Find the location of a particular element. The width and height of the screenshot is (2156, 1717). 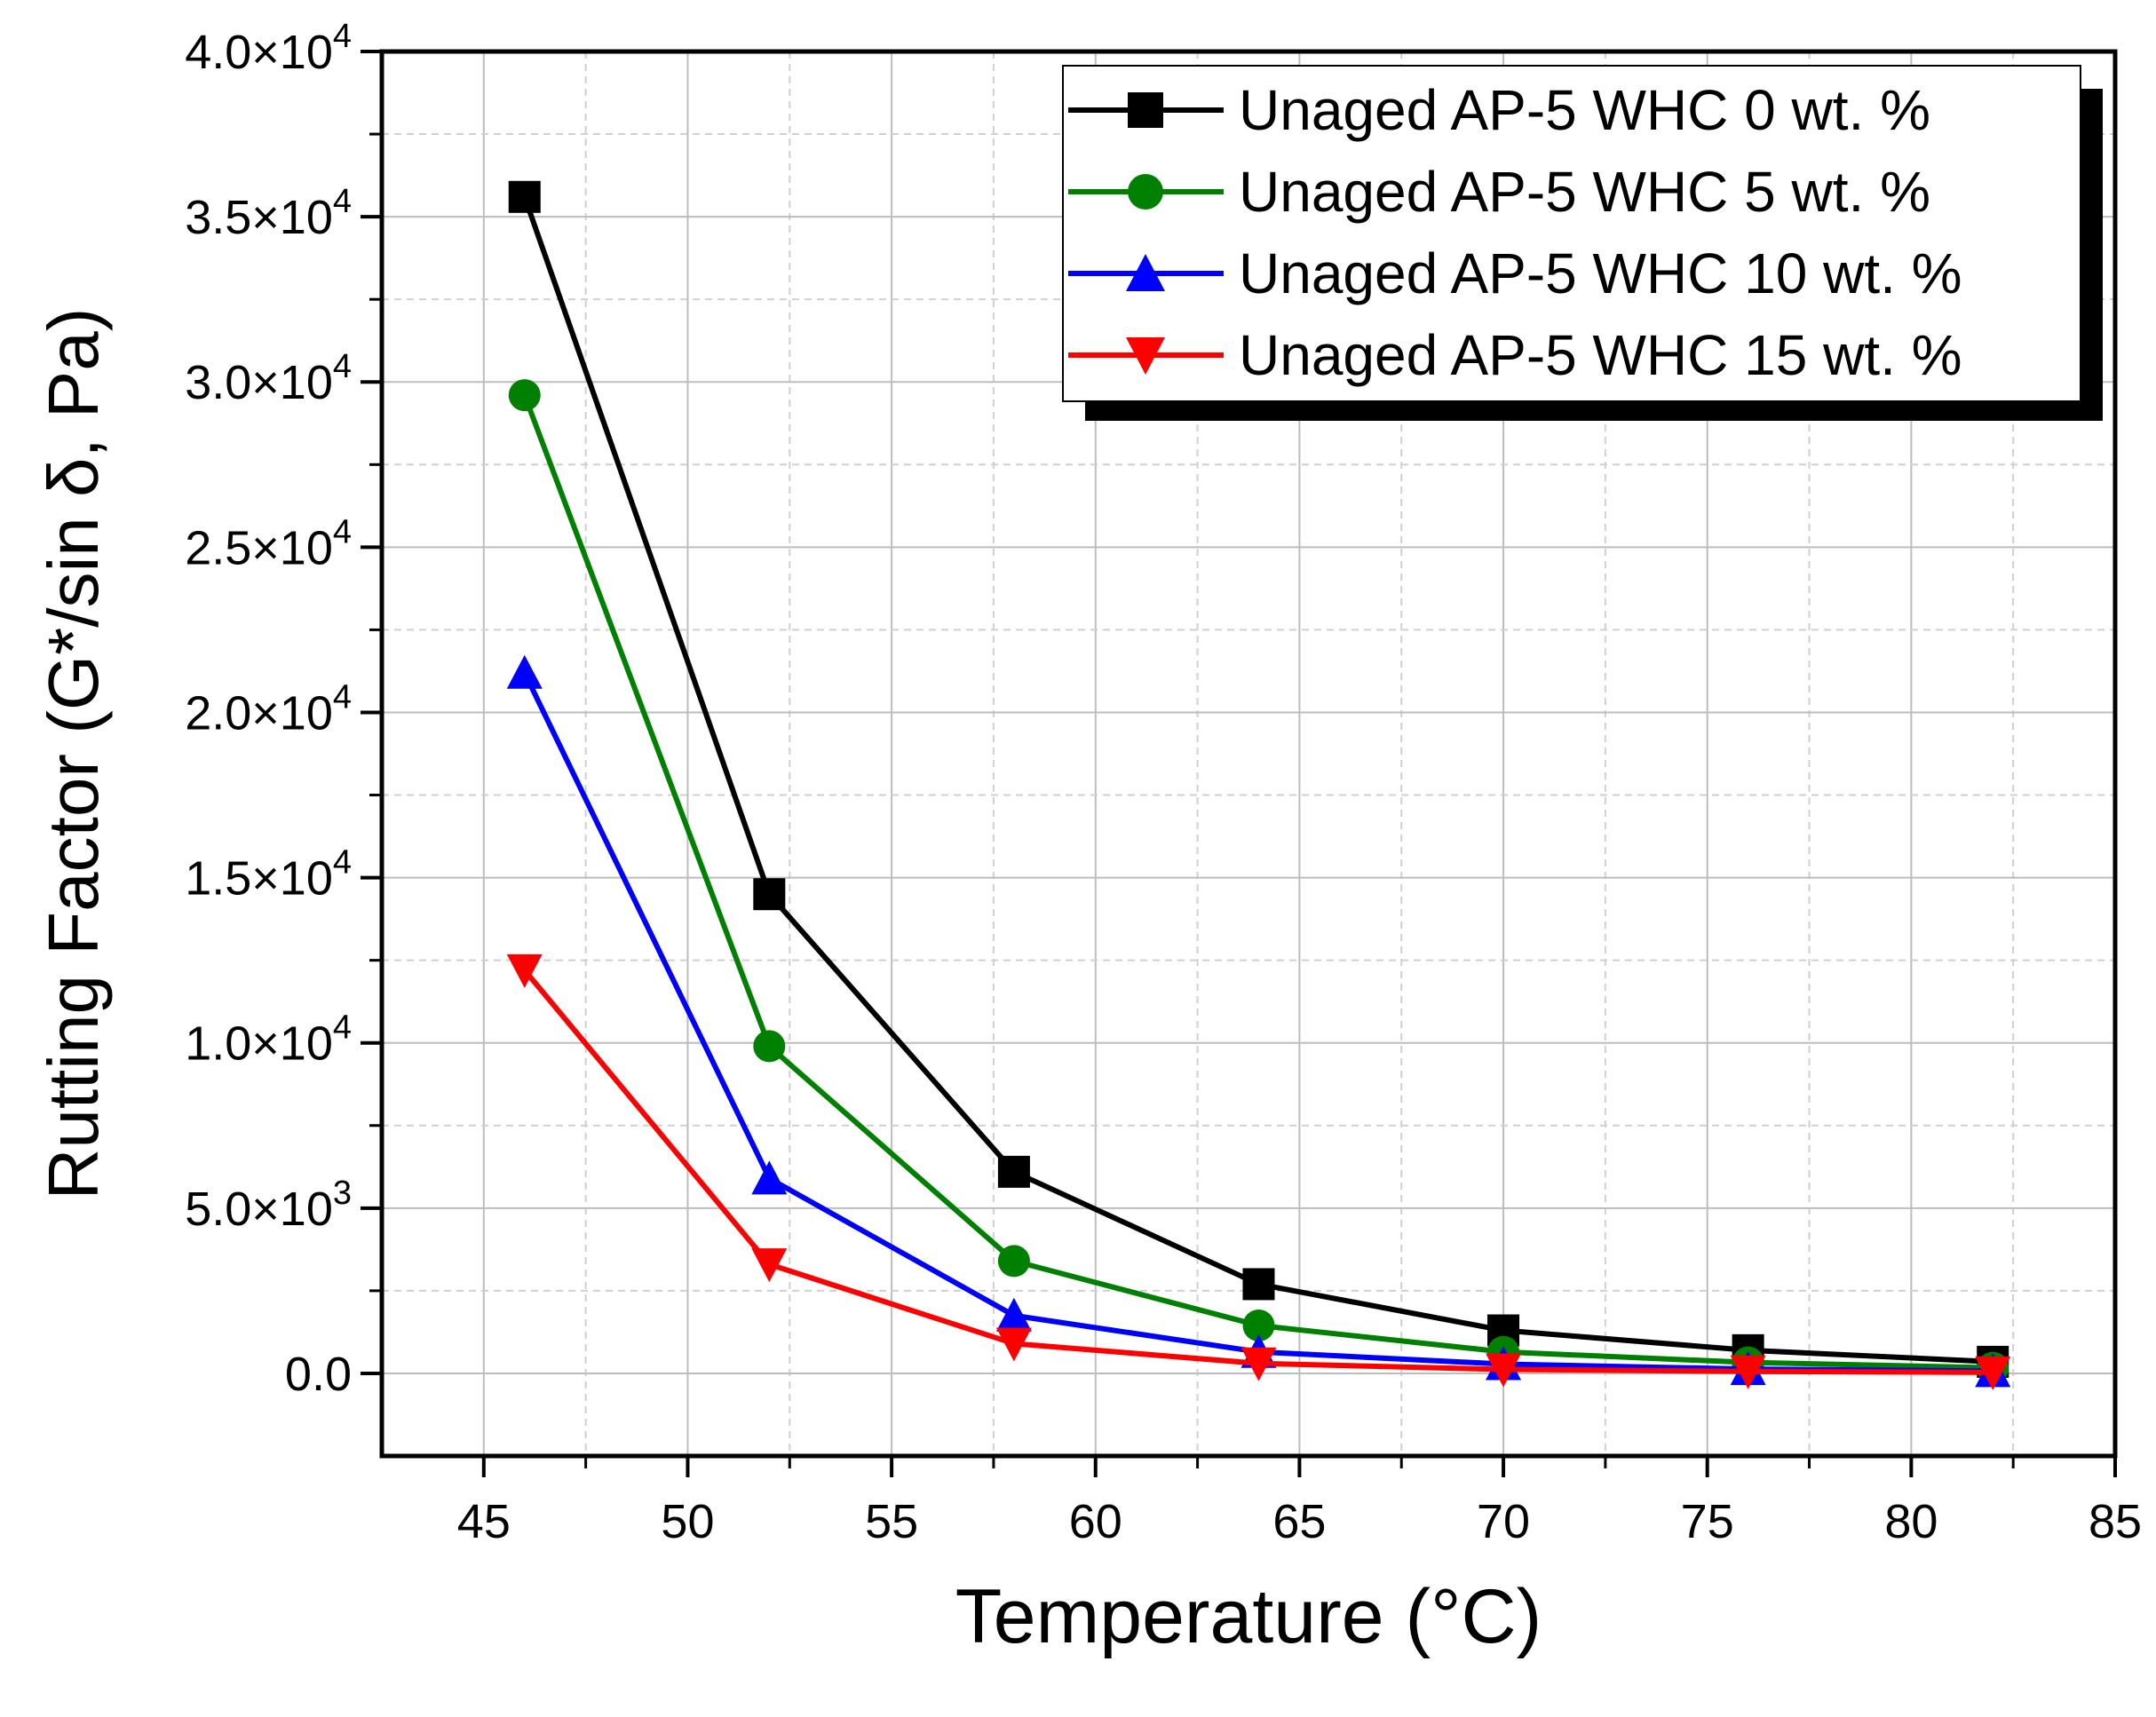

y-tick-label: 1.5×10⁴ is located at coordinates (268, 875).